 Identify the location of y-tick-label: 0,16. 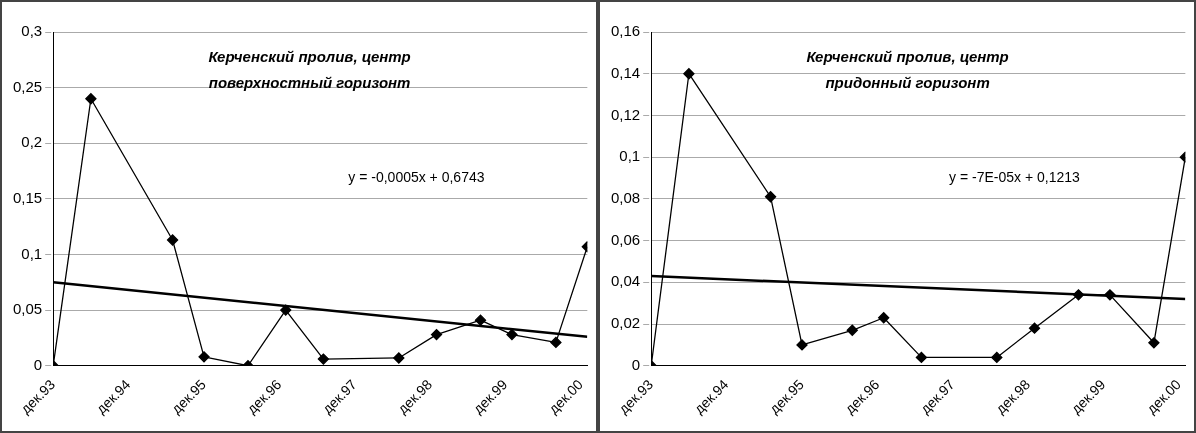
(625, 31).